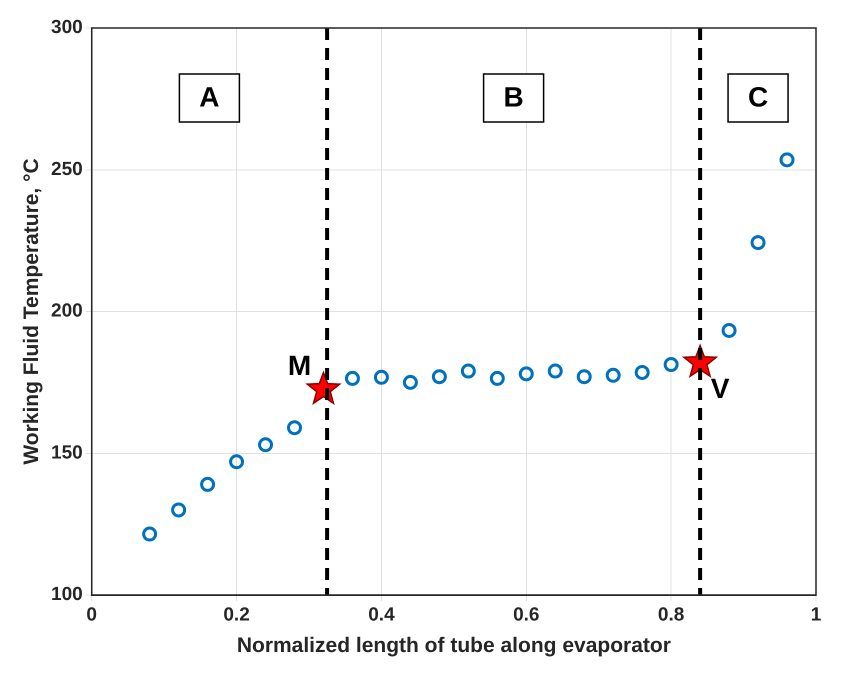  What do you see at coordinates (758, 97) in the screenshot?
I see `annotation: C` at bounding box center [758, 97].